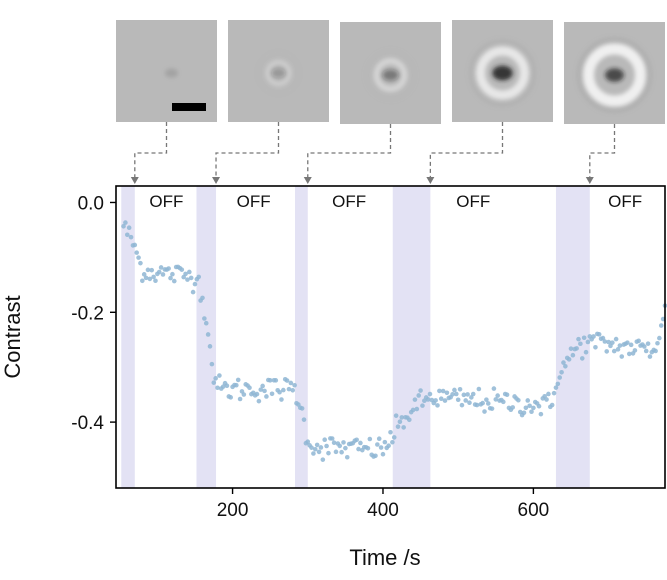 The width and height of the screenshot is (667, 580). I want to click on y-tick-label: 0.0, so click(91, 203).